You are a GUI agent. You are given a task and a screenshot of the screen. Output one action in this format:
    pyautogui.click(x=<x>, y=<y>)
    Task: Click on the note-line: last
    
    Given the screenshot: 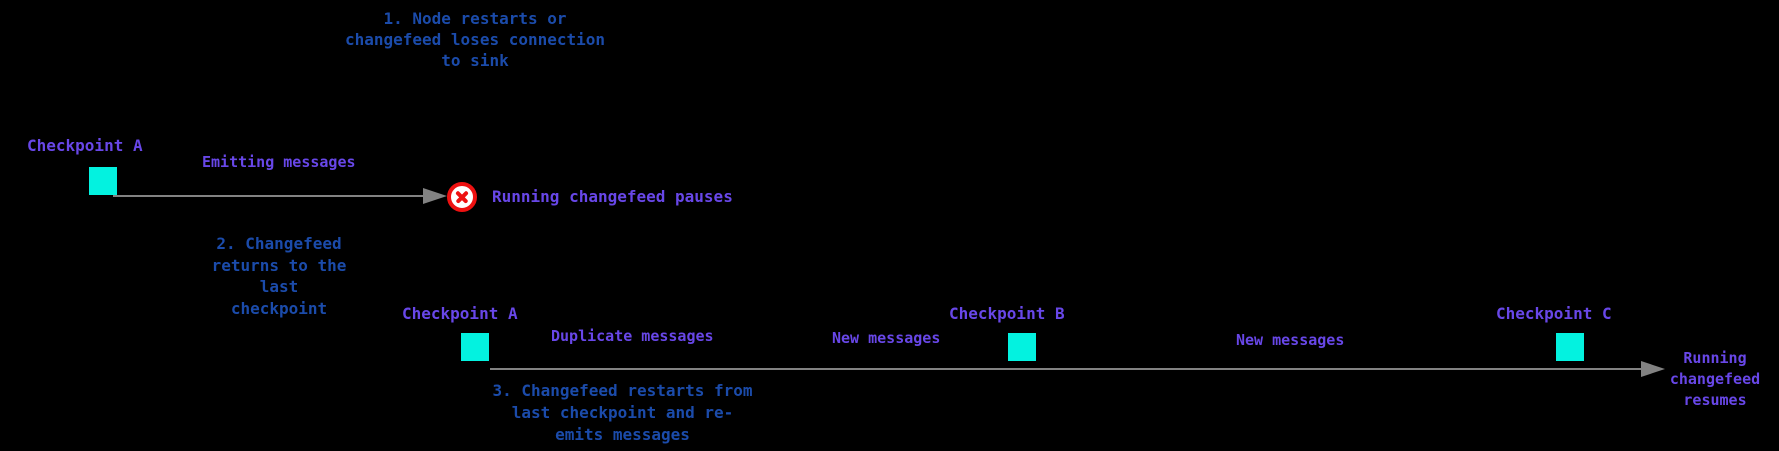 What is the action you would take?
    pyautogui.click(x=279, y=286)
    